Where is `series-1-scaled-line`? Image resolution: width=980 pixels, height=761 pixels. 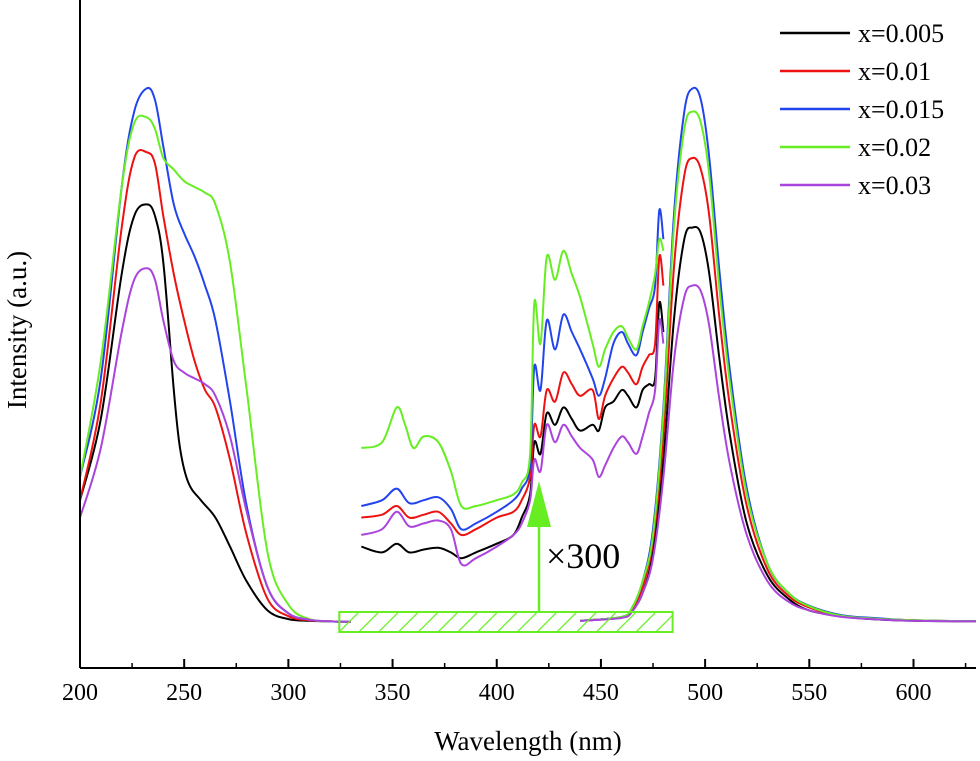
series-1-scaled-line is located at coordinates (512, 430).